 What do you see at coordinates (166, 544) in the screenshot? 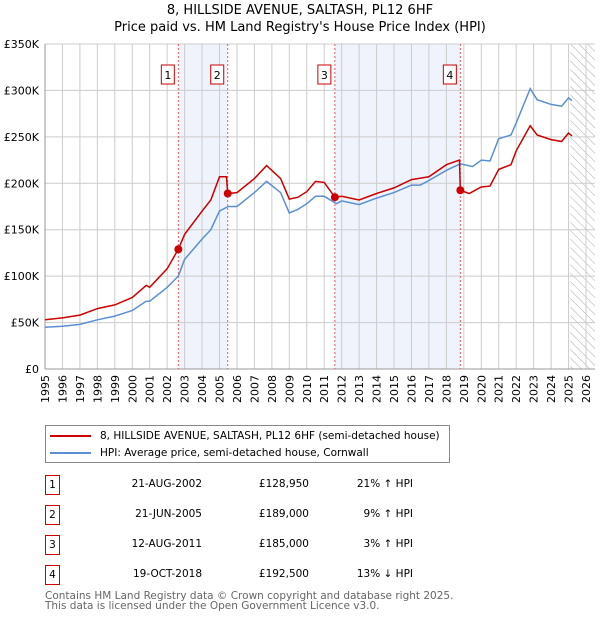
I see `sale-date: 12-AUG-2011` at bounding box center [166, 544].